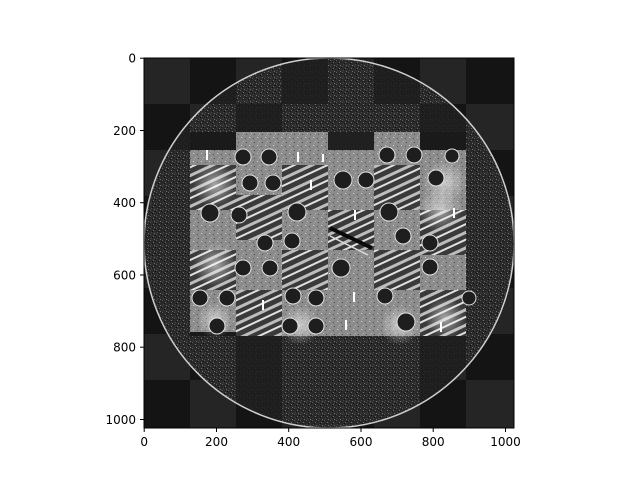 This screenshot has height=480, width=640. Describe the element at coordinates (324, 430) in the screenshot. I see `x-axis` at that location.